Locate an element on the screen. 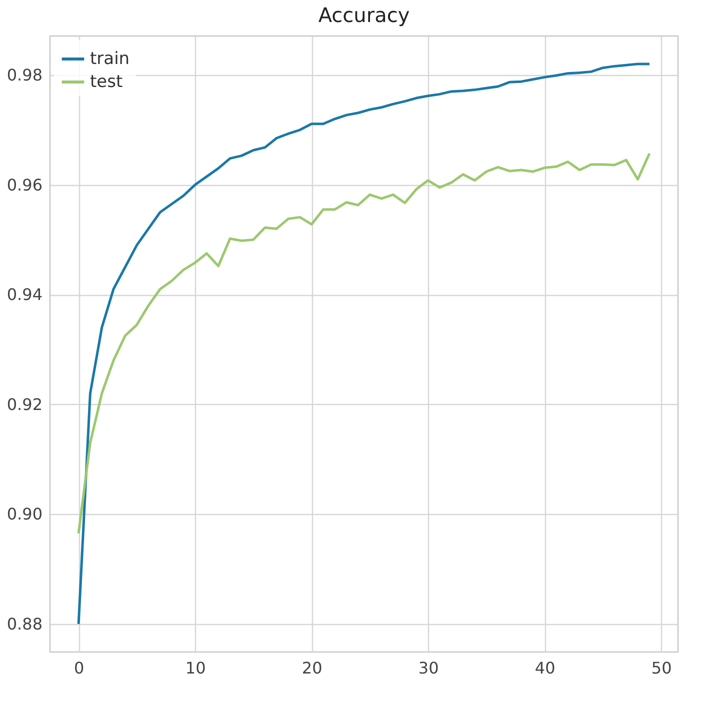 Image resolution: width=714 pixels, height=713 pixels. legend-label: test is located at coordinates (106, 82).